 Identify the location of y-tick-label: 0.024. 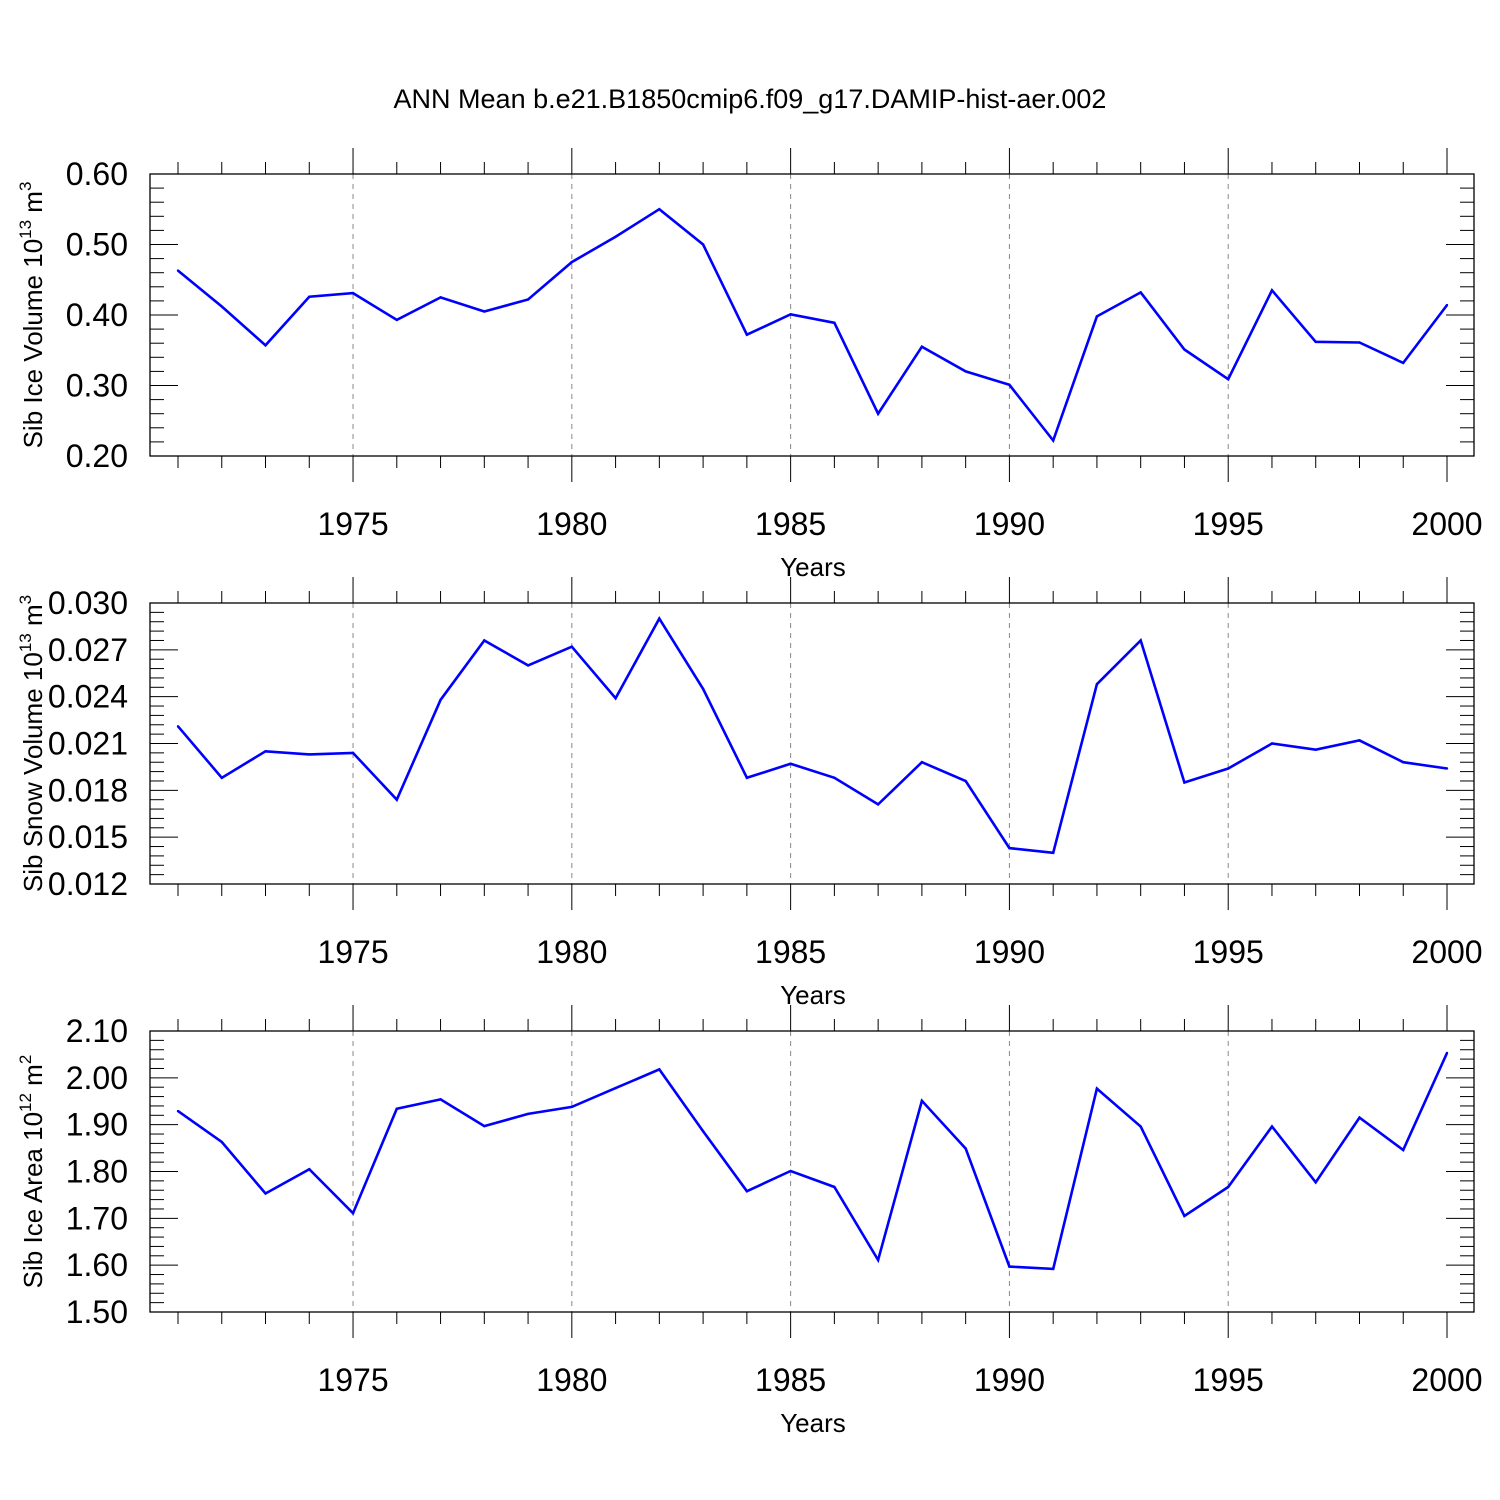
(88, 697).